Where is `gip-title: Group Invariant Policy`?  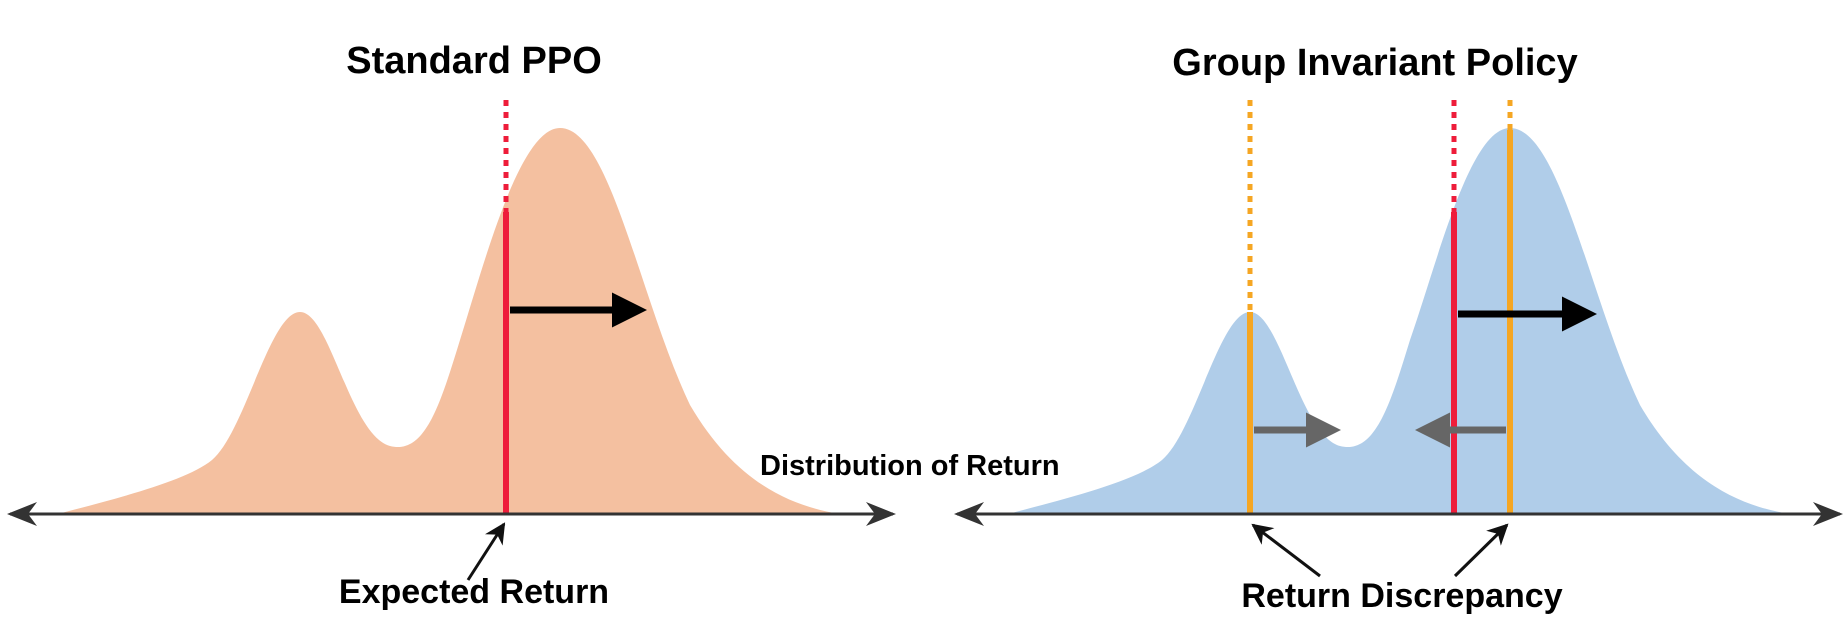
gip-title: Group Invariant Policy is located at coordinates (1374, 63).